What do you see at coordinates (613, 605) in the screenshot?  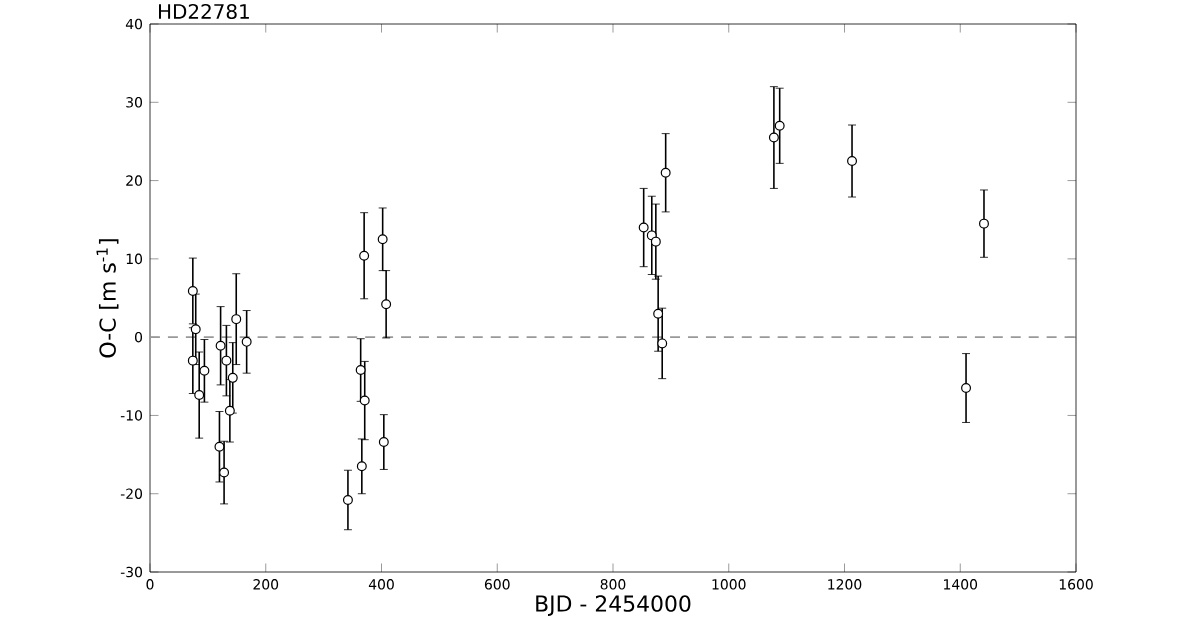 I see `x-axis-title: BJD - 2454000` at bounding box center [613, 605].